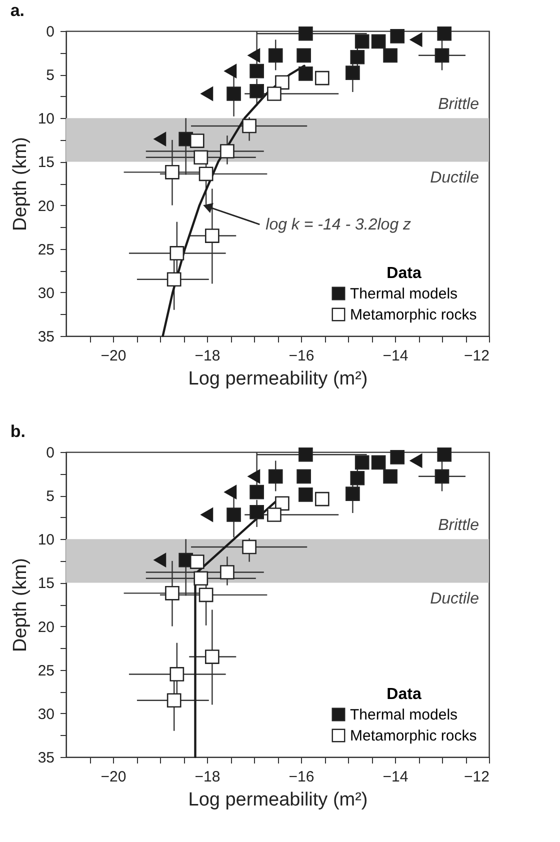 The height and width of the screenshot is (842, 560). I want to click on chart-title: b., so click(18, 431).